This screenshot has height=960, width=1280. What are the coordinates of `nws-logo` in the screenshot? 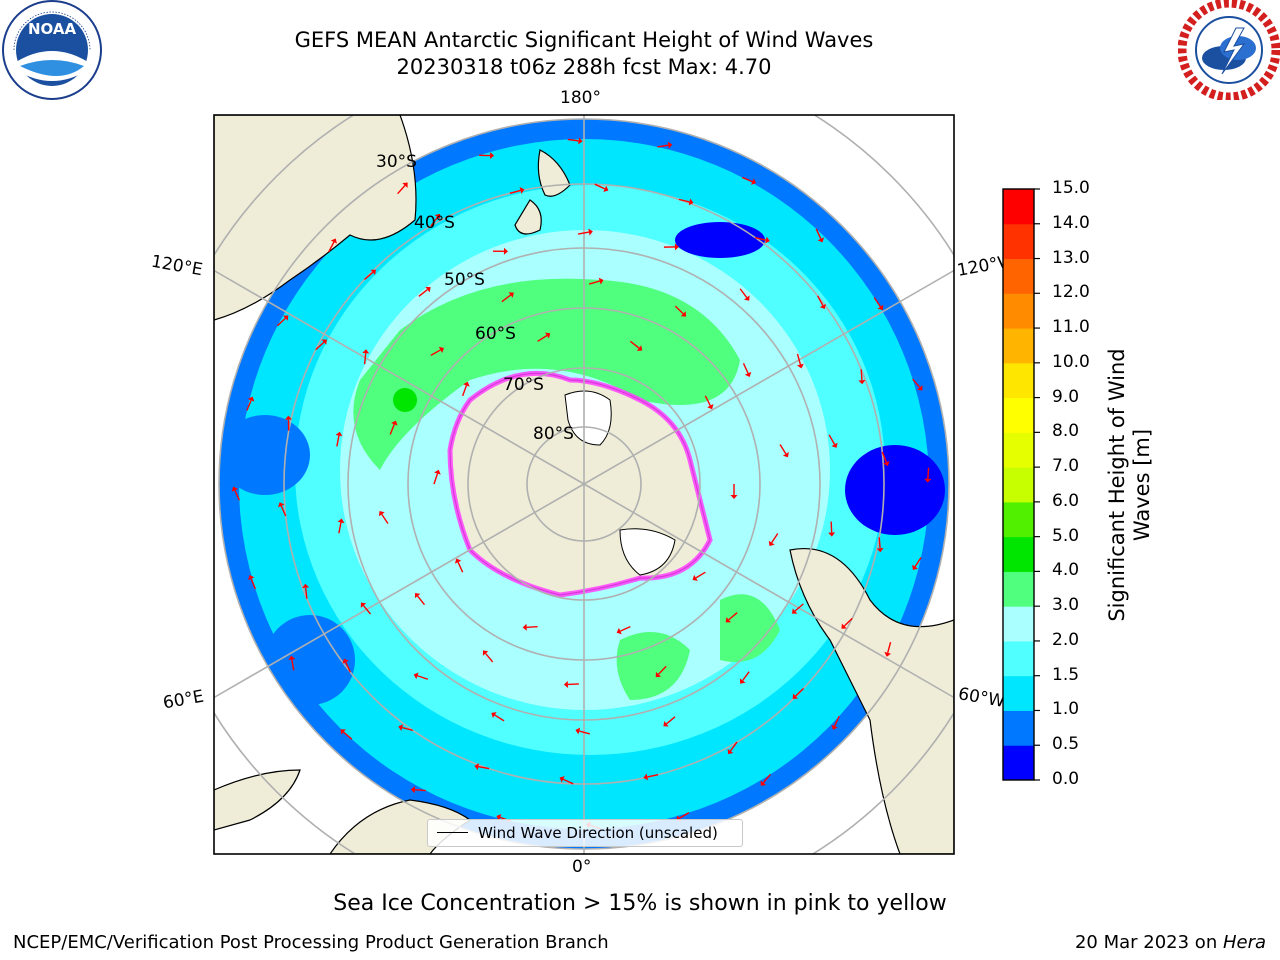 It's located at (1229, 50).